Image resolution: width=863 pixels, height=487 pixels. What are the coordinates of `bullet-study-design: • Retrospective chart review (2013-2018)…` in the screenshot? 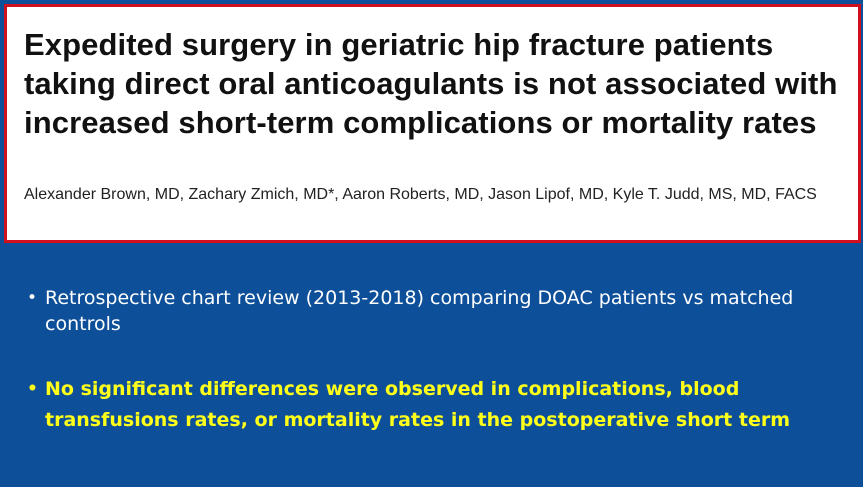 It's located at (437, 311).